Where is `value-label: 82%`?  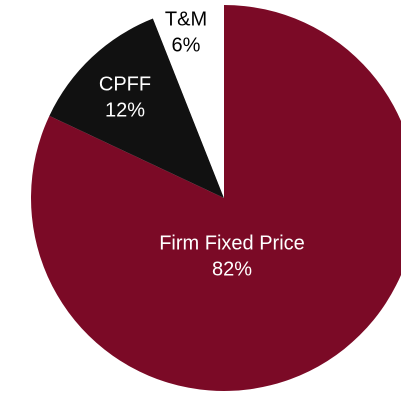
value-label: 82% is located at coordinates (232, 269).